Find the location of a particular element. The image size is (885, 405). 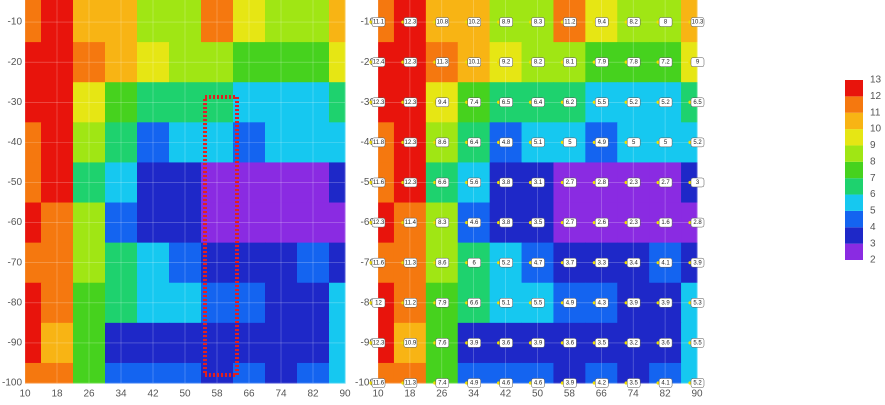

x-tick-label: 10 is located at coordinates (378, 394).